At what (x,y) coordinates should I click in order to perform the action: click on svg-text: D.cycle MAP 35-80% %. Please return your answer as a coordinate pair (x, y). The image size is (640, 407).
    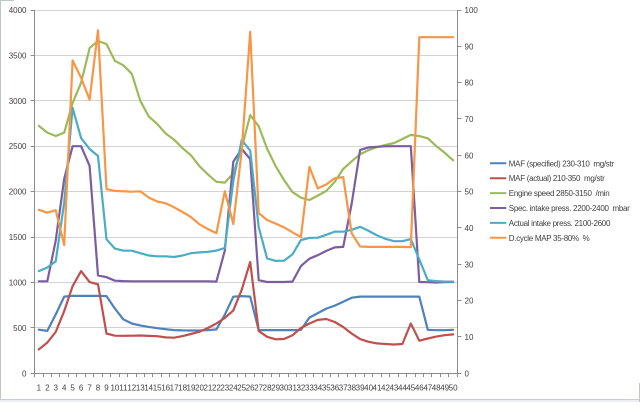
    Looking at the image, I should click on (549, 238).